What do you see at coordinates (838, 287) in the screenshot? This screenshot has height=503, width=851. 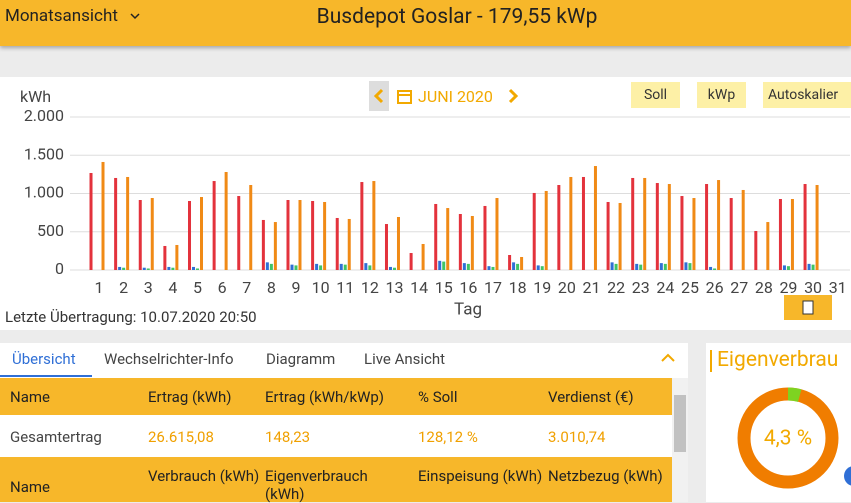 I see `x-tick-label: 31` at bounding box center [838, 287].